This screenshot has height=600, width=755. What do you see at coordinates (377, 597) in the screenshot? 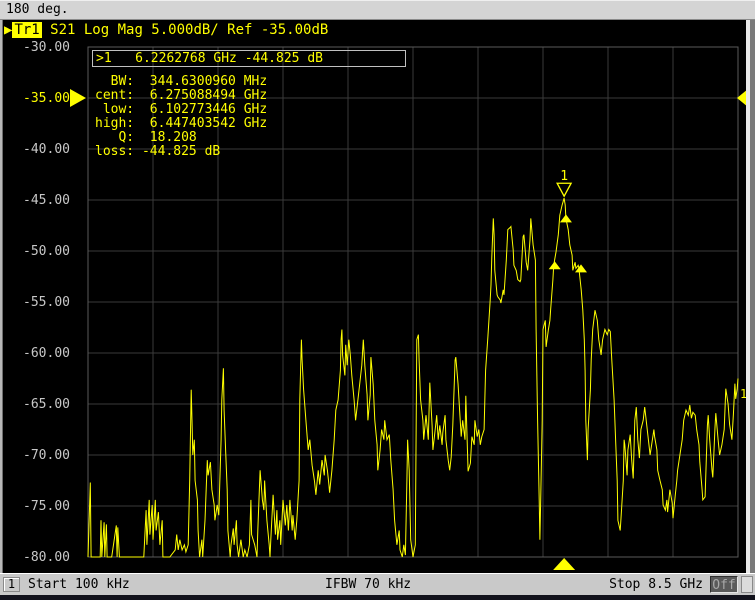
I see `window-bottom-edge` at bounding box center [377, 597].